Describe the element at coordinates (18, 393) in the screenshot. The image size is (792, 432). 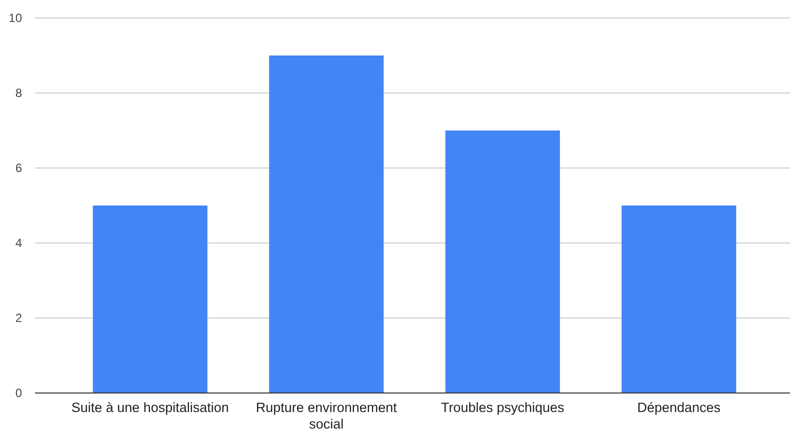
I see `y-tick-label: 0` at that location.